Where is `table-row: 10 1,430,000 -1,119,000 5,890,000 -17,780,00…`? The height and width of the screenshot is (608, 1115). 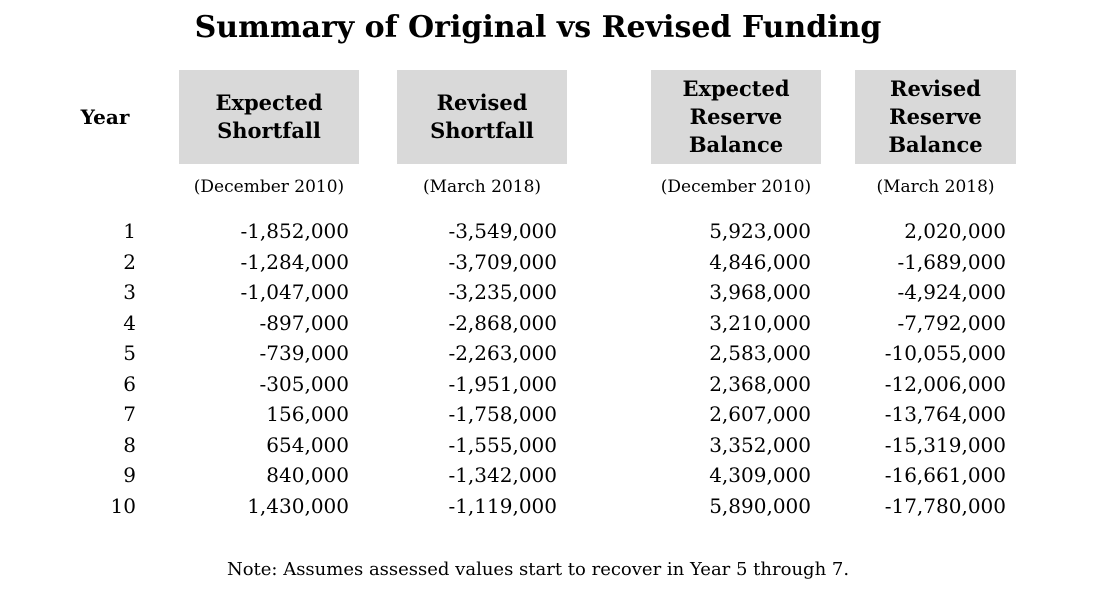
table-row: 10 1,430,000 -1,119,000 5,890,000 -17,780,00… is located at coordinates (538, 506).